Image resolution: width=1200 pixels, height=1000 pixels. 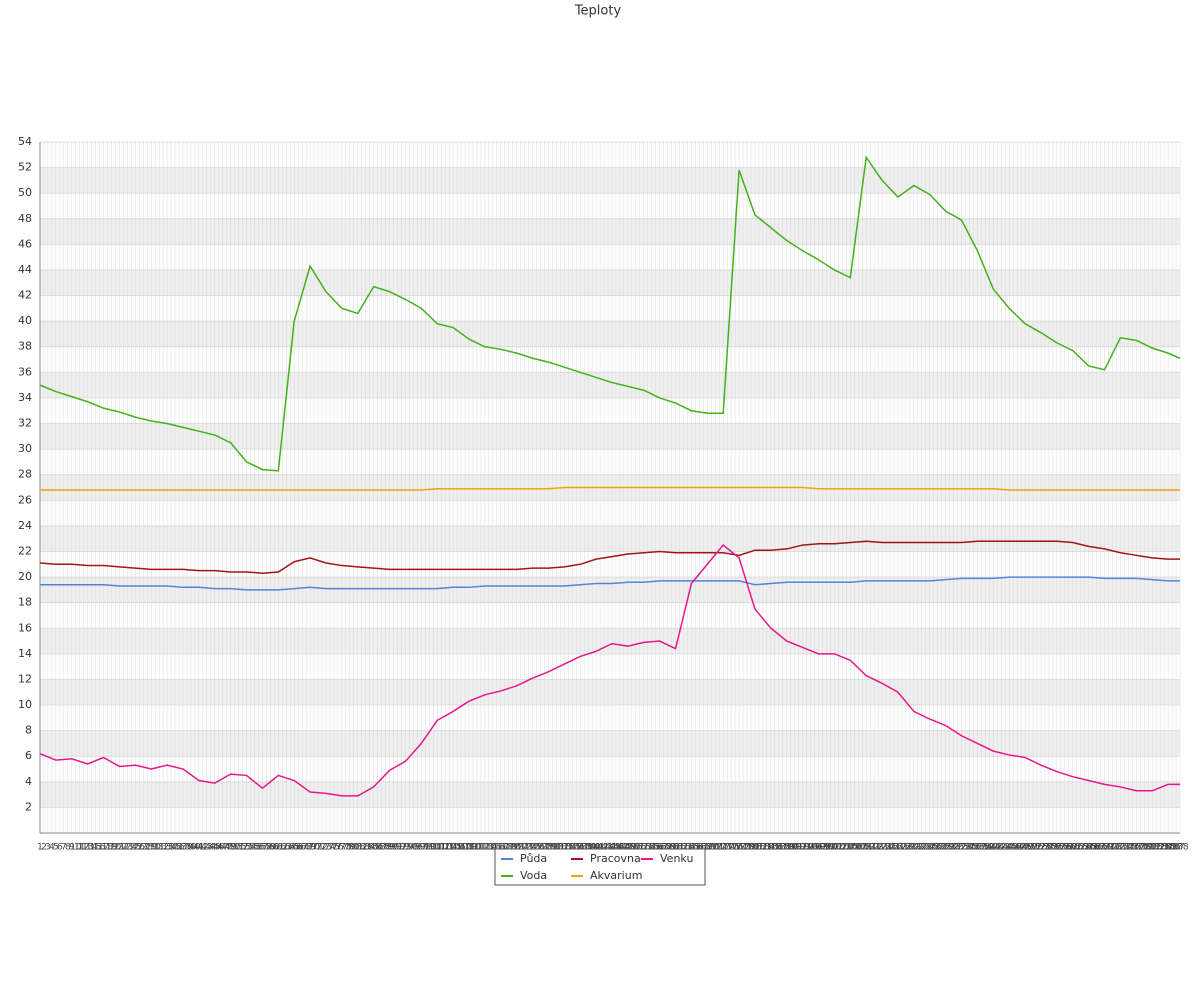 I want to click on x-tick-label: 233, so click(x=961, y=848).